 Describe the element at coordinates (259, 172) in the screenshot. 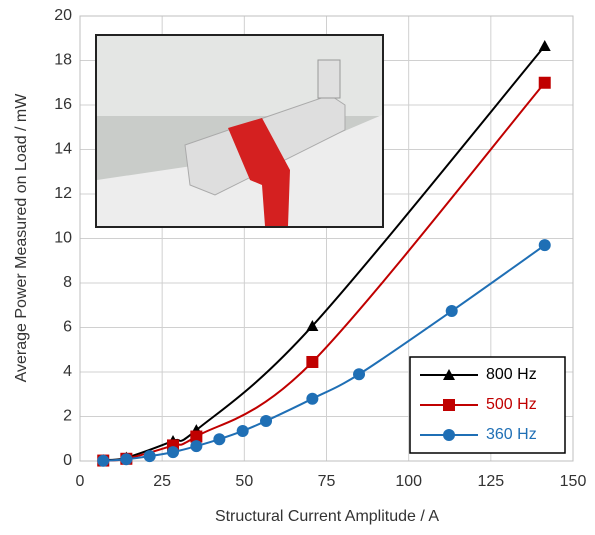

I see `photo-tape` at that location.